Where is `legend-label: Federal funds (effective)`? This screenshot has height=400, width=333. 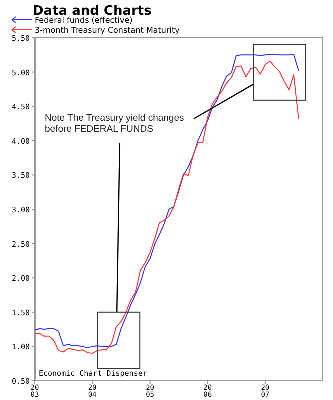
legend-label: Federal funds (effective) is located at coordinates (84, 20).